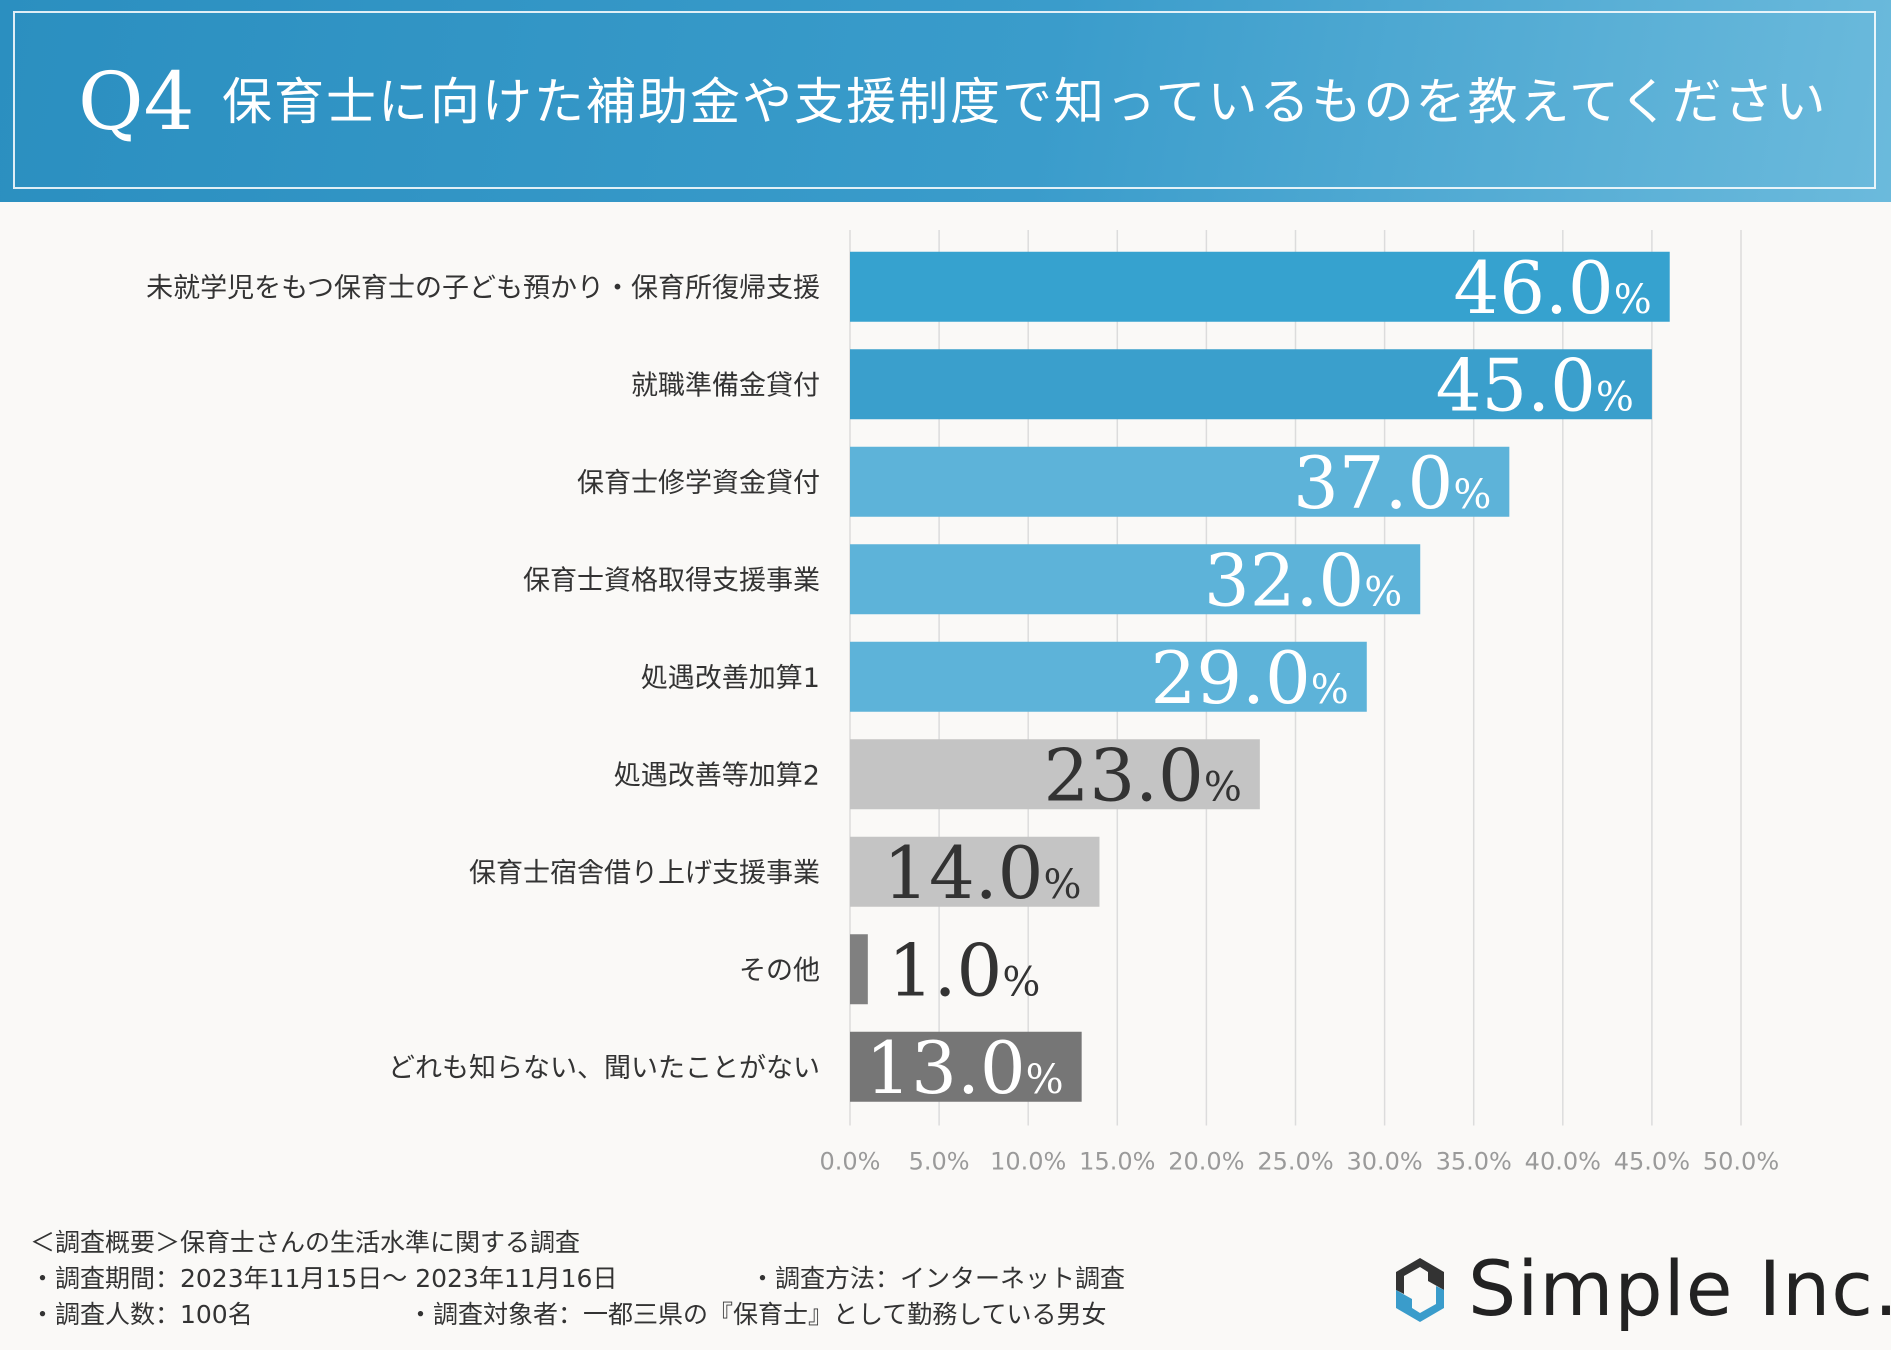 This screenshot has height=1350, width=1891. What do you see at coordinates (1741, 1162) in the screenshot?
I see `x-tick-label: 50.0%` at bounding box center [1741, 1162].